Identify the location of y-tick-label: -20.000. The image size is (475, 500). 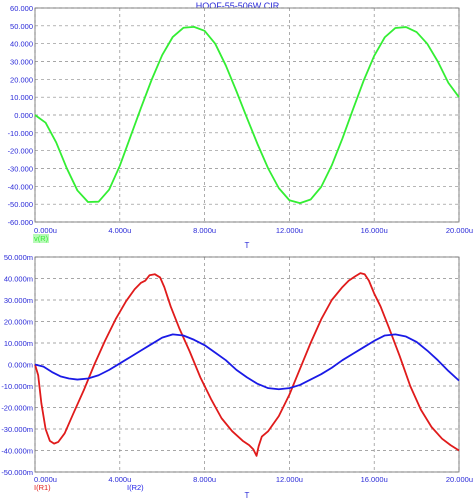
(20, 151).